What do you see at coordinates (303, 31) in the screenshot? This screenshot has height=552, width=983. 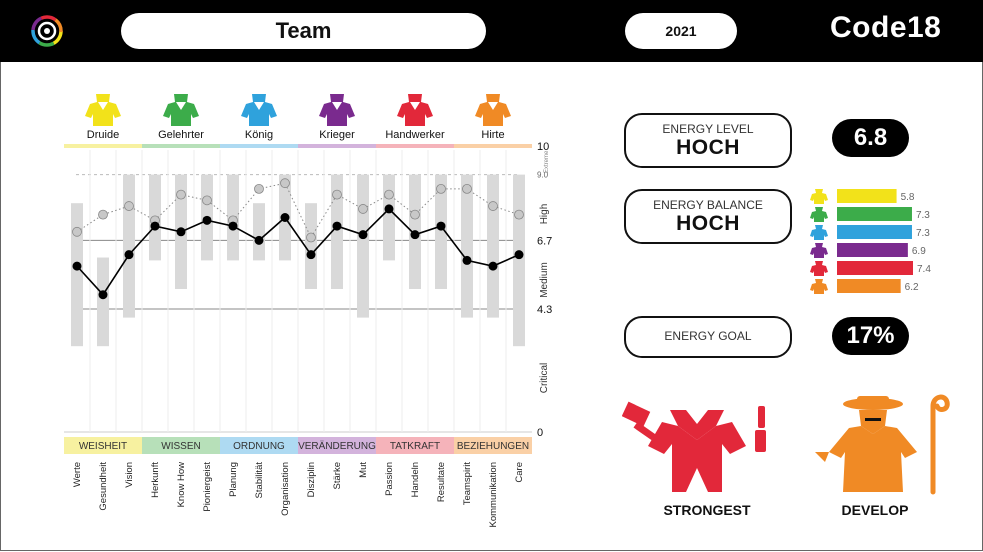 I see `team-title: Team` at bounding box center [303, 31].